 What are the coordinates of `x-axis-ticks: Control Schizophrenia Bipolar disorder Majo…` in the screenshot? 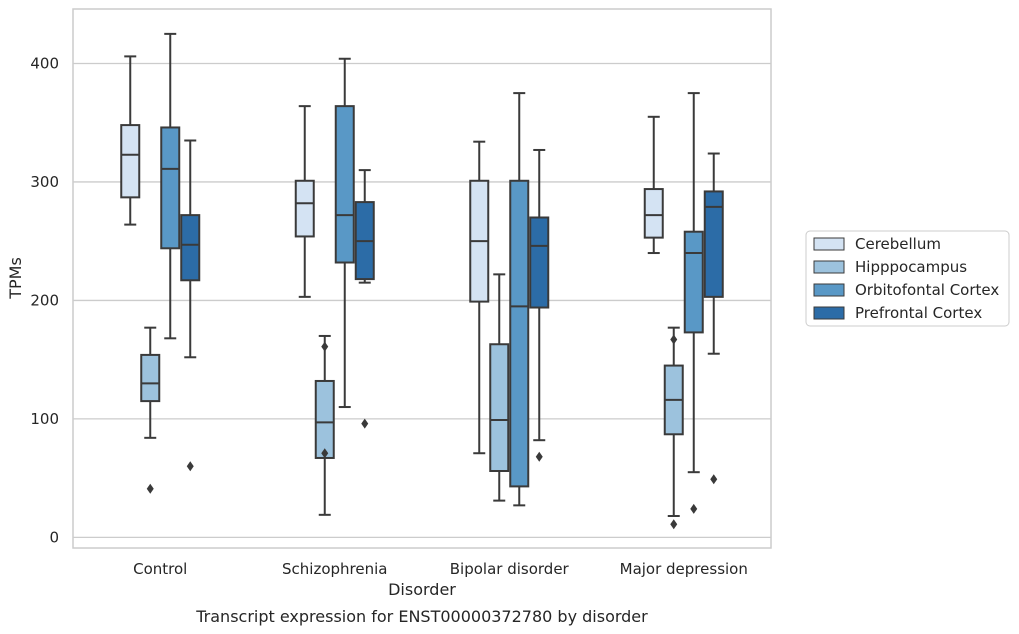 It's located at (440, 569).